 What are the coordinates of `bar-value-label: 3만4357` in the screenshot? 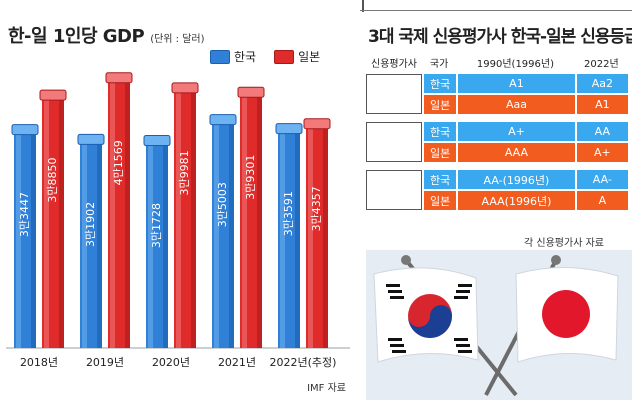 It's located at (316, 208).